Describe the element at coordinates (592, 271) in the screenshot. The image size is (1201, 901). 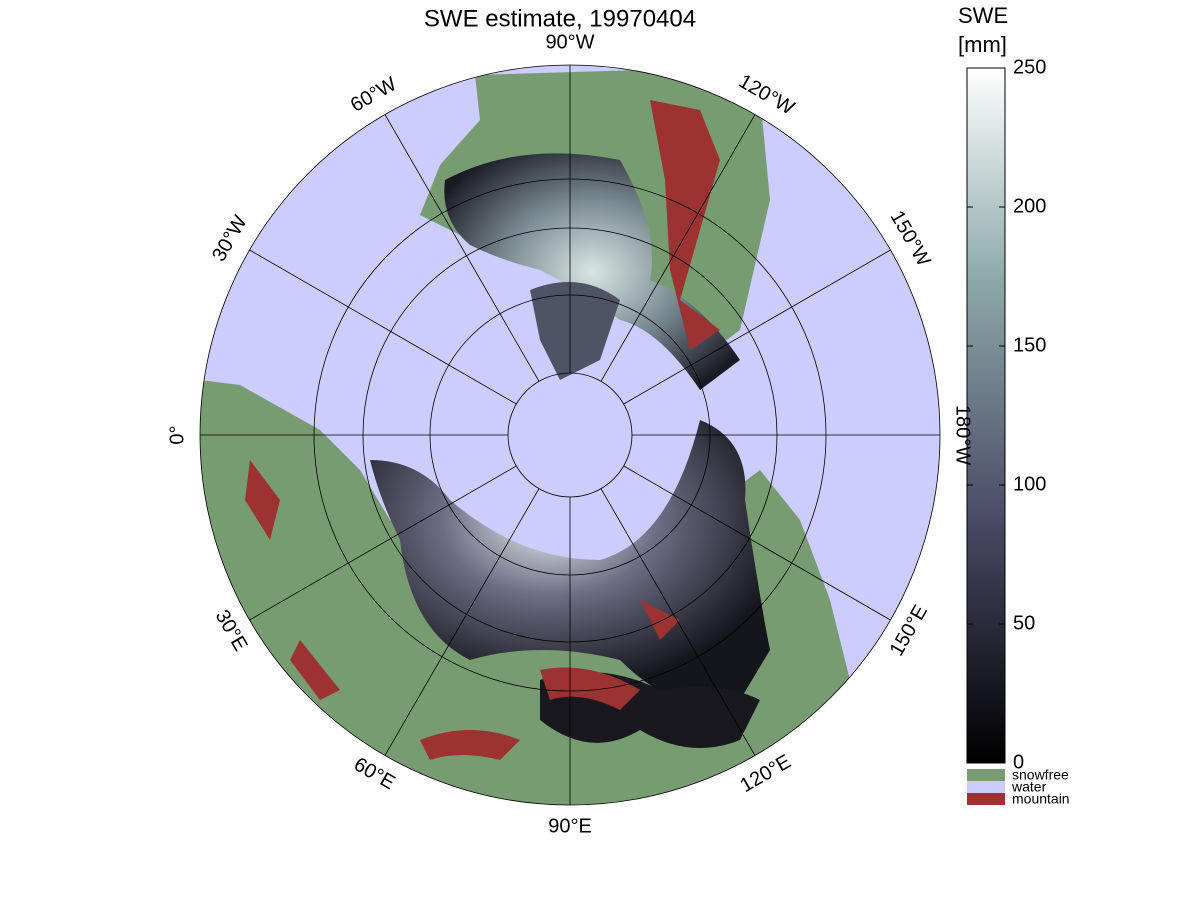
I see `snow-na` at that location.